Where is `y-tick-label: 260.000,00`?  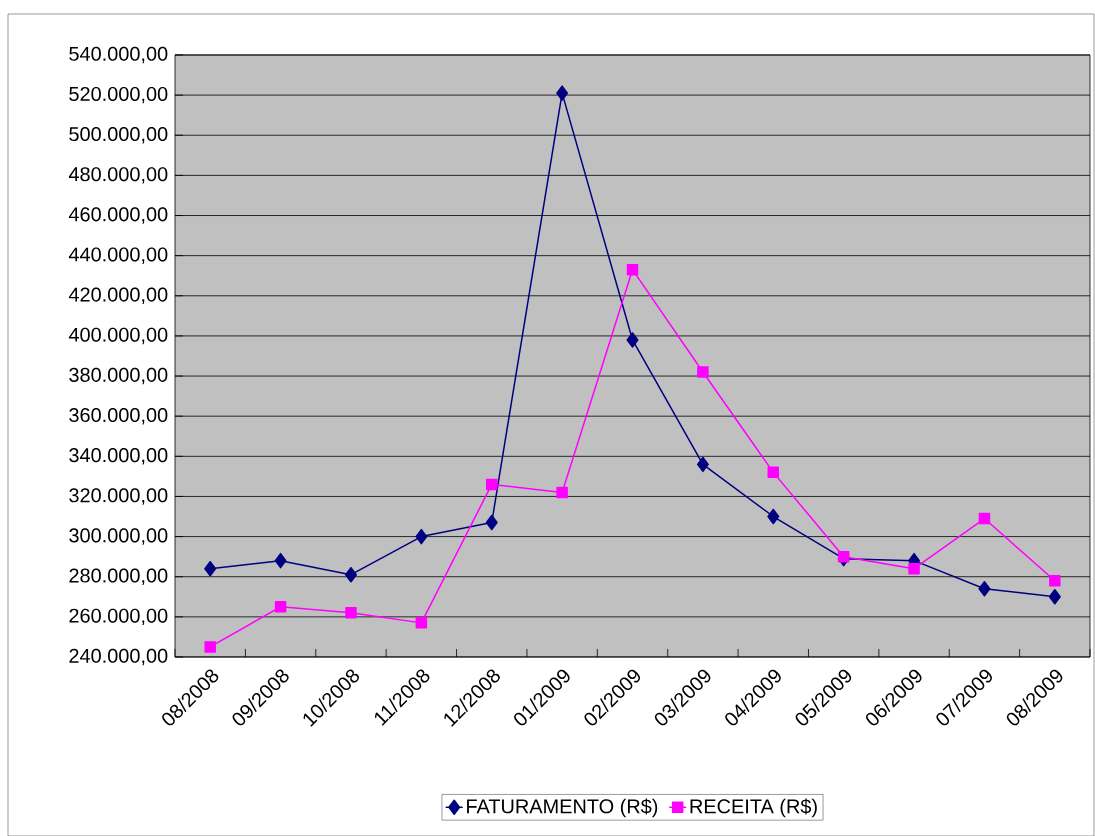
y-tick-label: 260.000,00 is located at coordinates (118, 617).